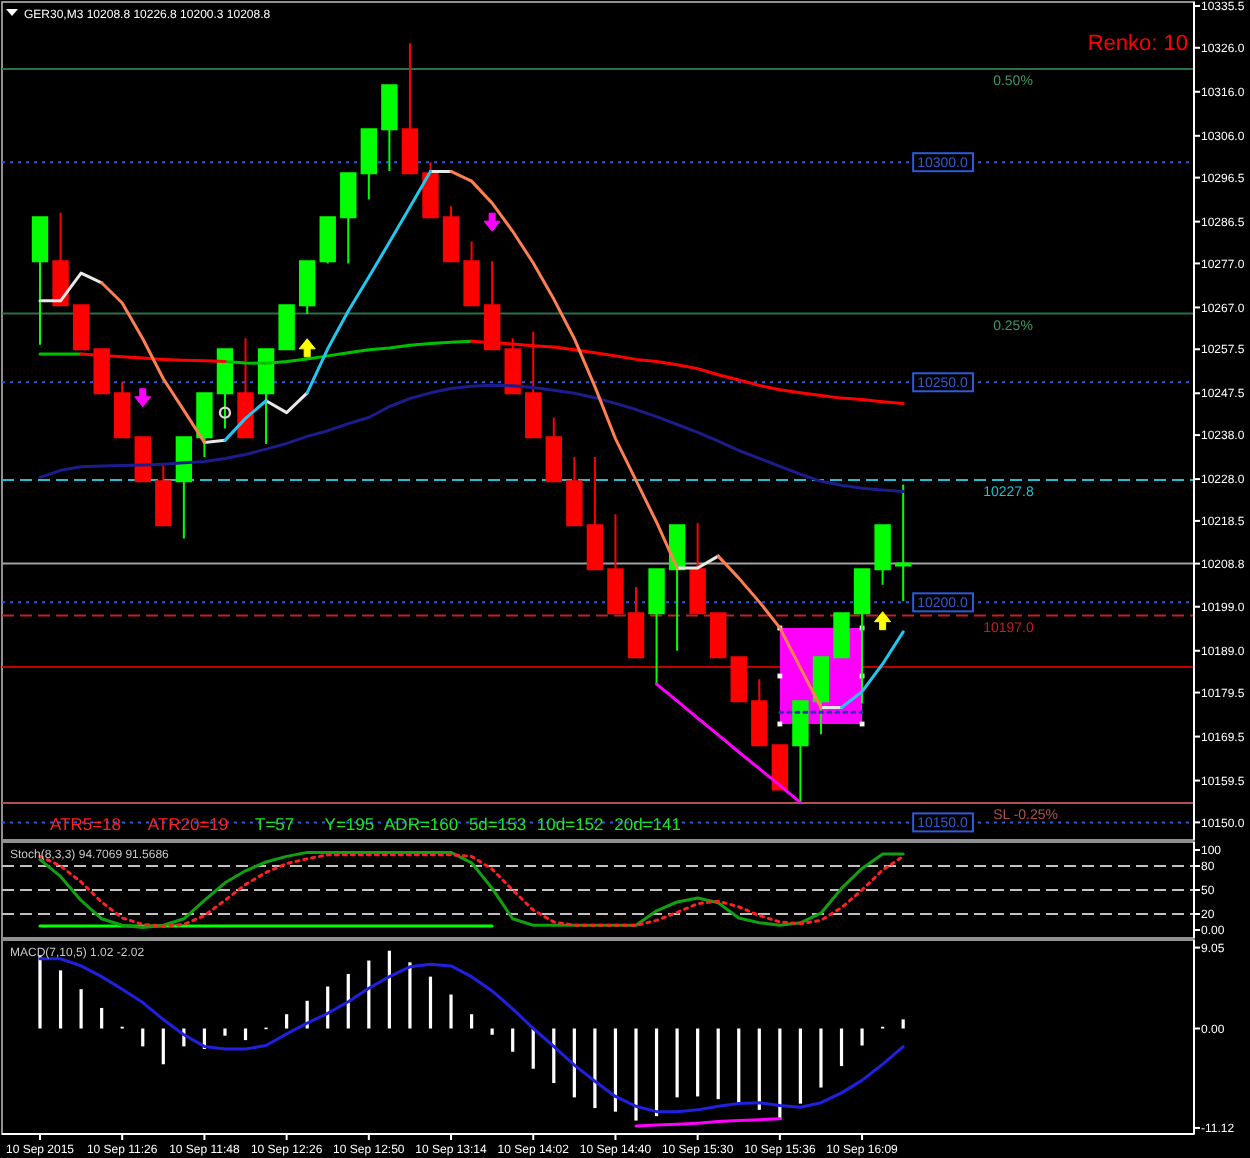 Image resolution: width=1250 pixels, height=1158 pixels. What do you see at coordinates (275, 824) in the screenshot?
I see `annotation: T=57` at bounding box center [275, 824].